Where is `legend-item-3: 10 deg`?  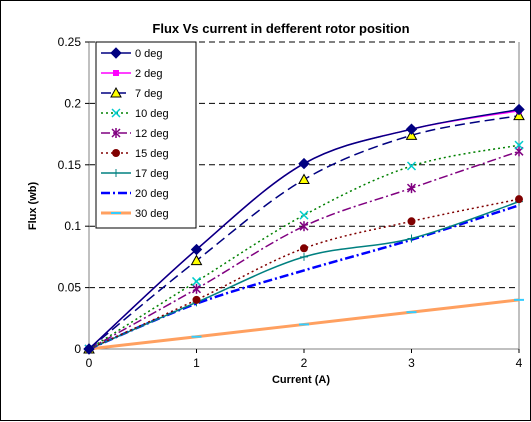
legend-item-3: 10 deg is located at coordinates (135, 114).